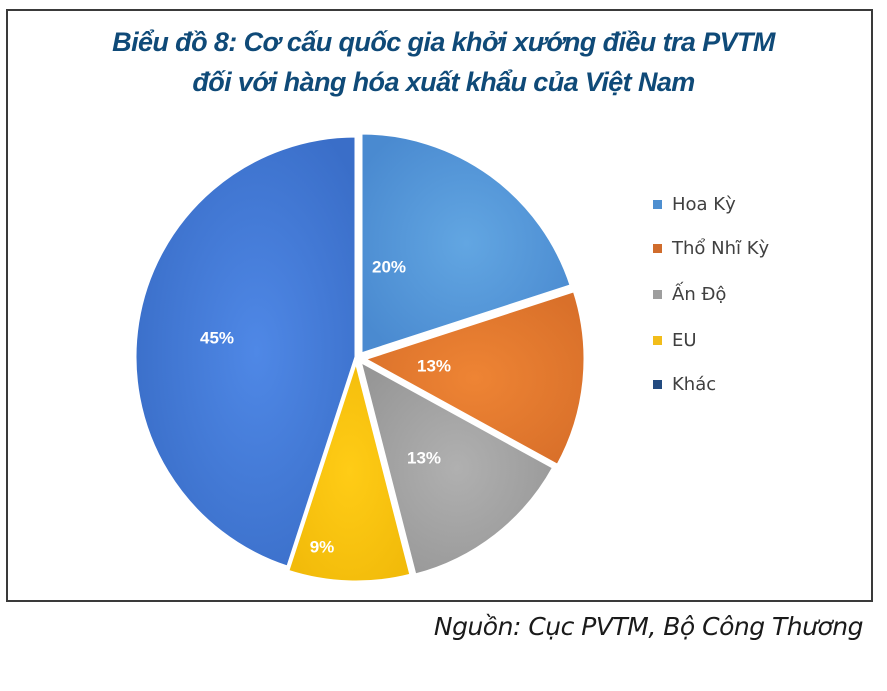 This screenshot has width=887, height=691. What do you see at coordinates (684, 340) in the screenshot?
I see `legend-label: EU` at bounding box center [684, 340].